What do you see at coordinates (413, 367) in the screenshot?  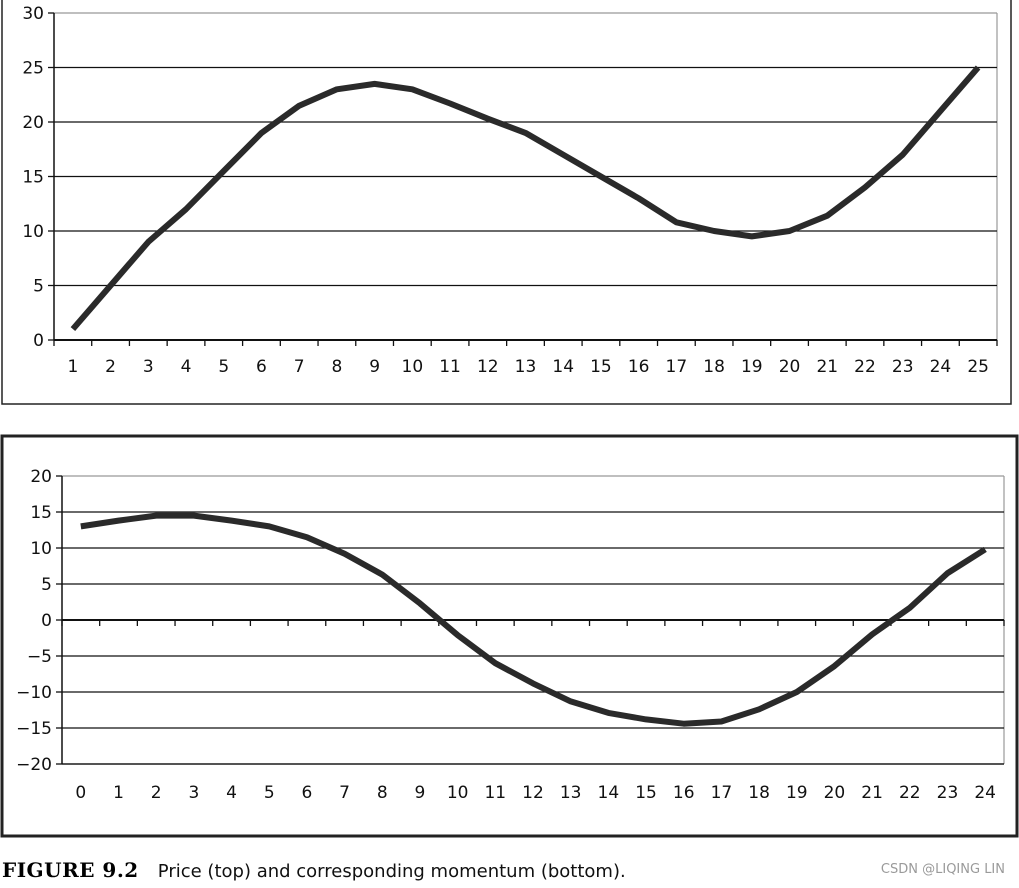 I see `price-x-tick-label: 10` at bounding box center [413, 367].